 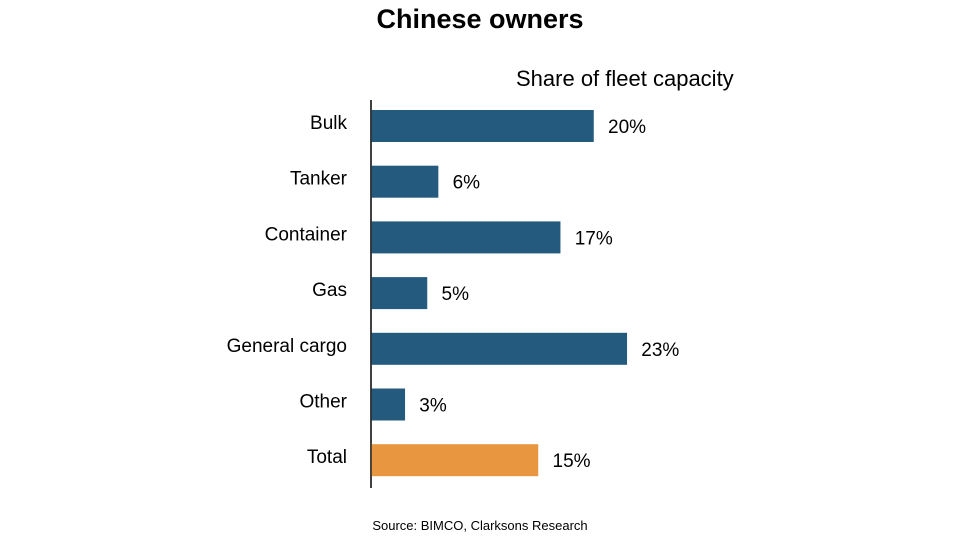 I want to click on value-label: 17%, so click(x=594, y=238).